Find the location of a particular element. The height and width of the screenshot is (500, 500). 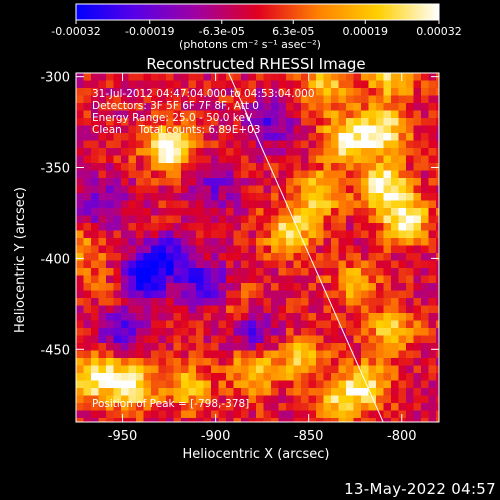

x-tick-label: -900 is located at coordinates (216, 436).